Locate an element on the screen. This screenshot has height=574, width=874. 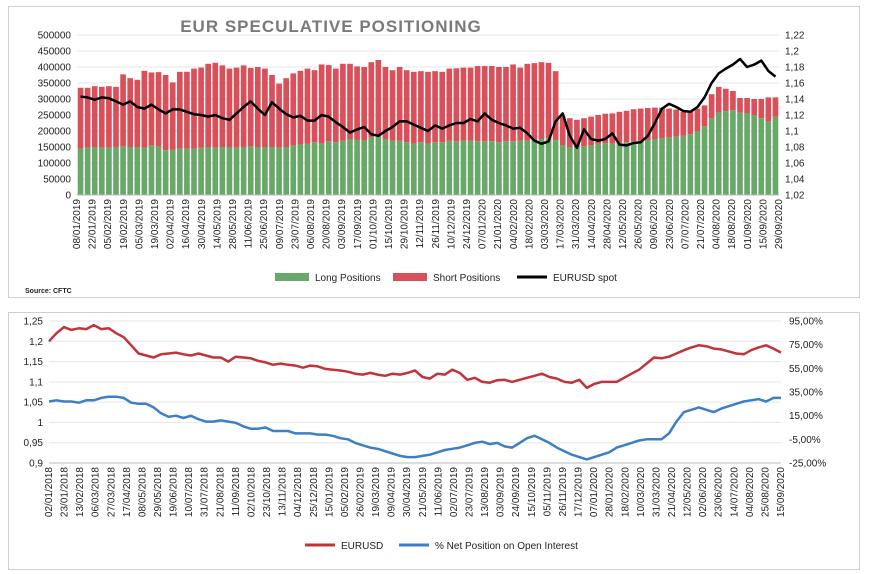
eurusd-spot-line is located at coordinates (428, 103).